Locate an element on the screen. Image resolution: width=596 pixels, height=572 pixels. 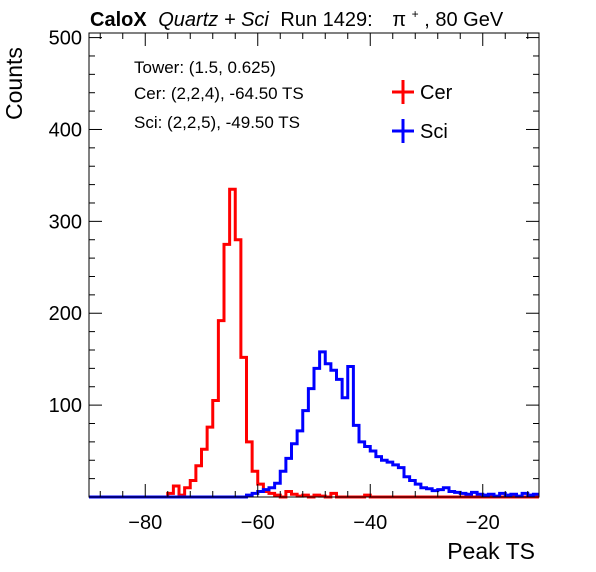
legend-sci-label: Sci is located at coordinates (434, 132).